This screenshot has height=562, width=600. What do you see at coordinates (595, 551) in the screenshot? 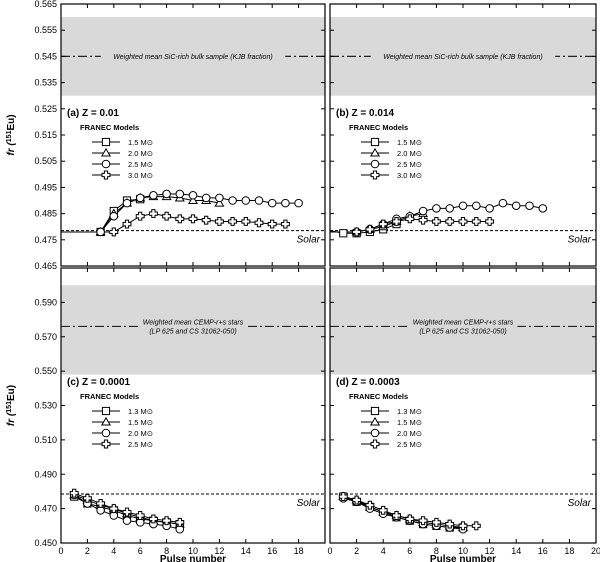
I see `x-tick-label: 20` at bounding box center [595, 551].